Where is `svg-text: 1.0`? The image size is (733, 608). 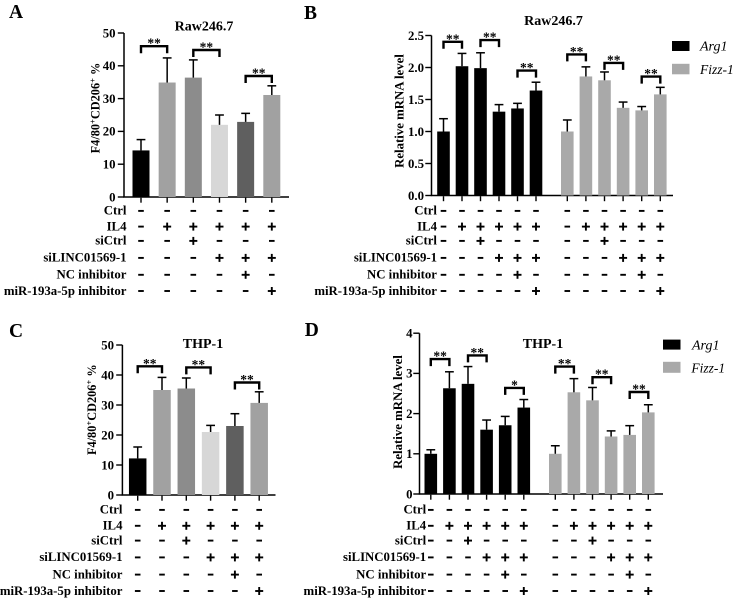
svg-text: 1.0 is located at coordinates (416, 132).